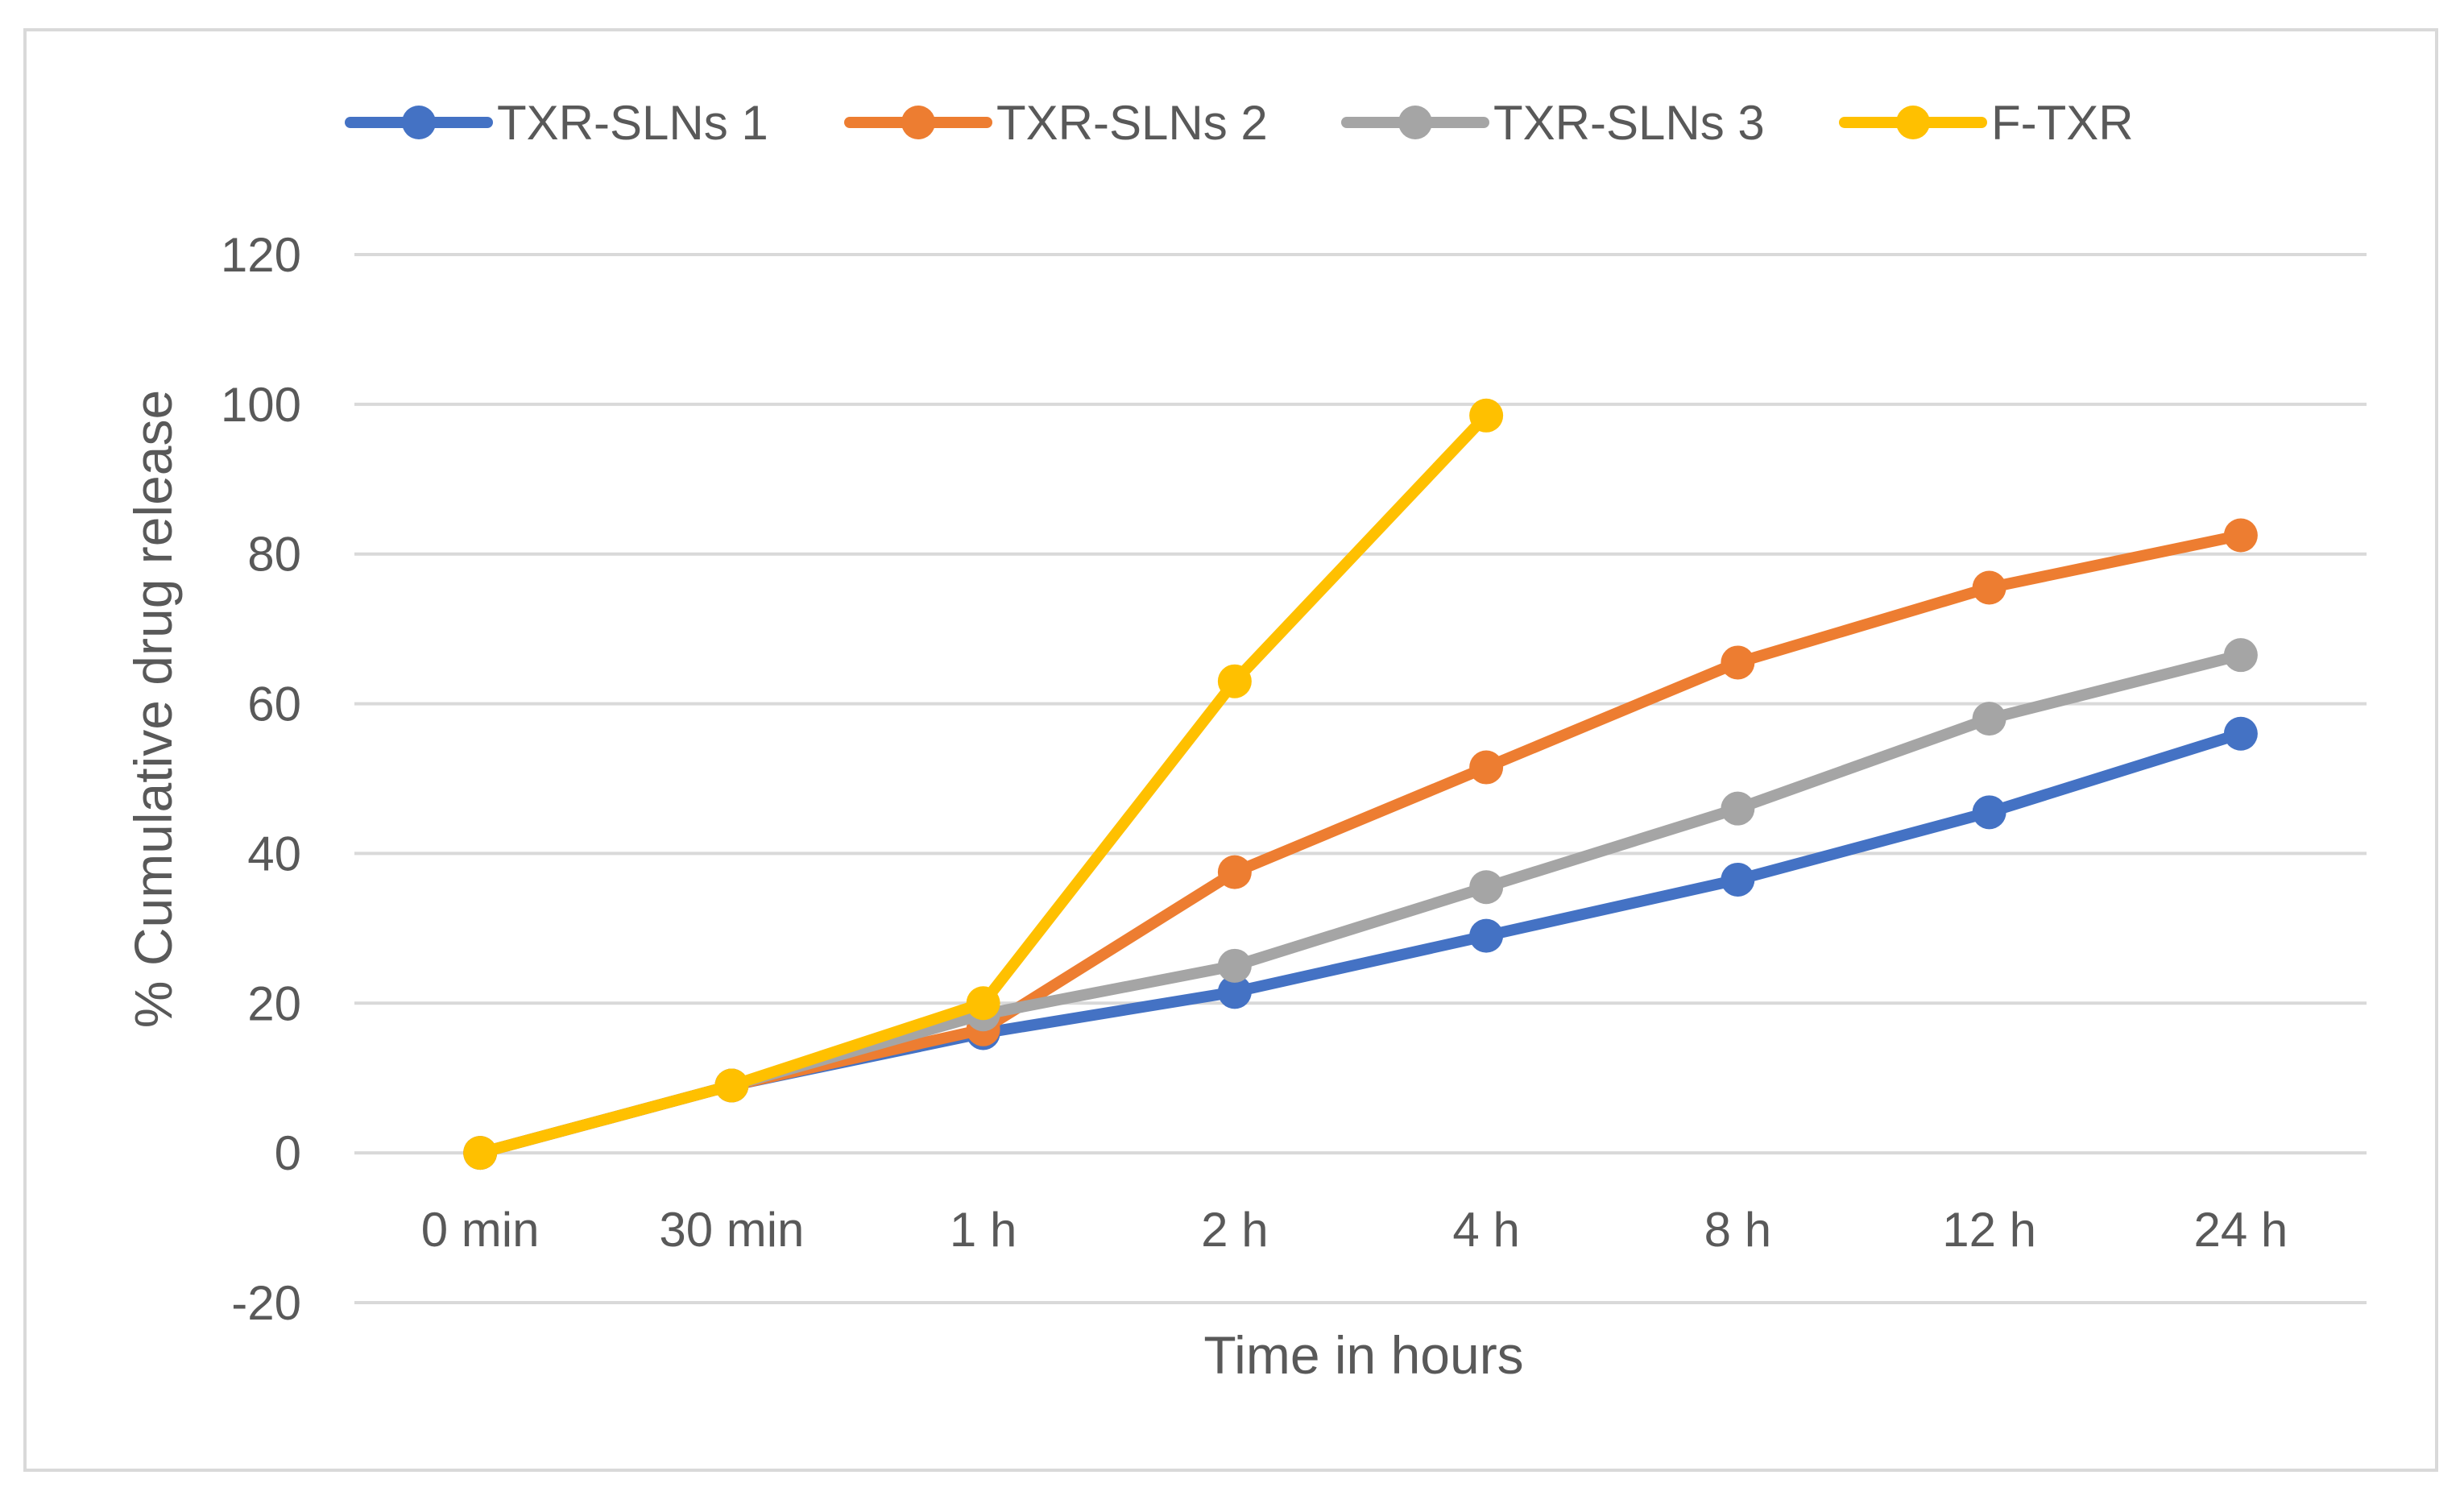  Describe the element at coordinates (1132, 123) in the screenshot. I see `legend-label: TXR-SLNs 2` at that location.